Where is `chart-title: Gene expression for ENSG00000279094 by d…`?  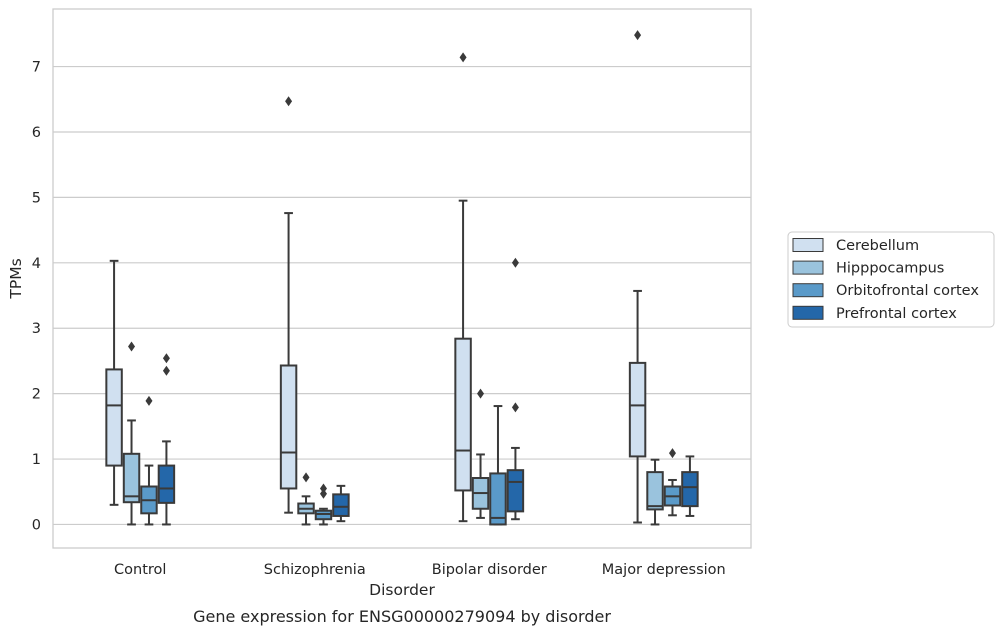 chart-title: Gene expression for ENSG00000279094 by d… is located at coordinates (402, 616).